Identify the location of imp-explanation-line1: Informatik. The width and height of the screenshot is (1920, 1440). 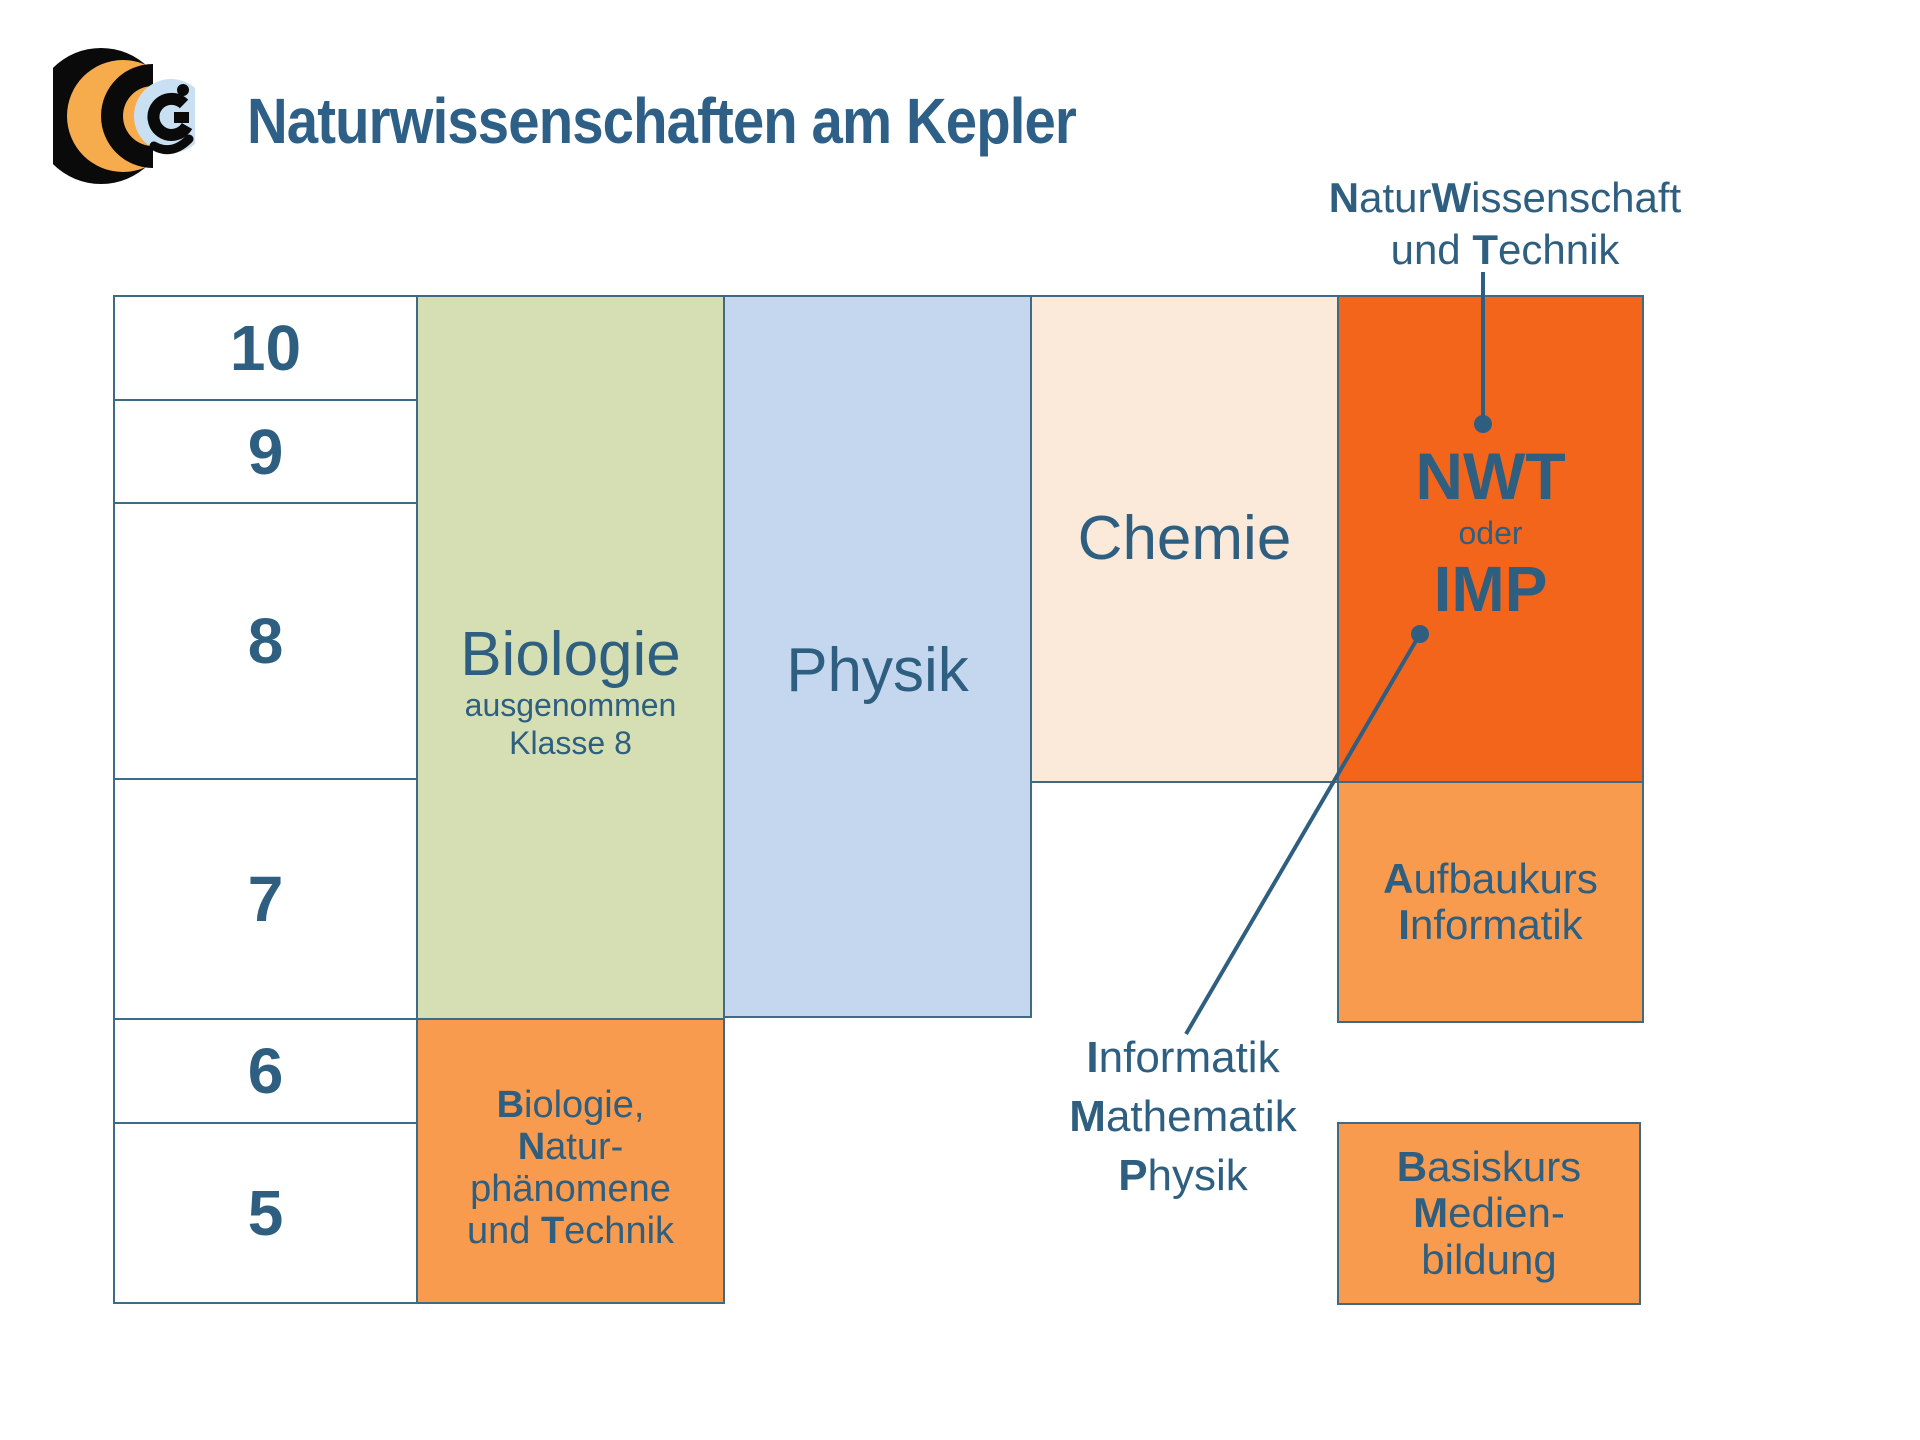
(1183, 1057).